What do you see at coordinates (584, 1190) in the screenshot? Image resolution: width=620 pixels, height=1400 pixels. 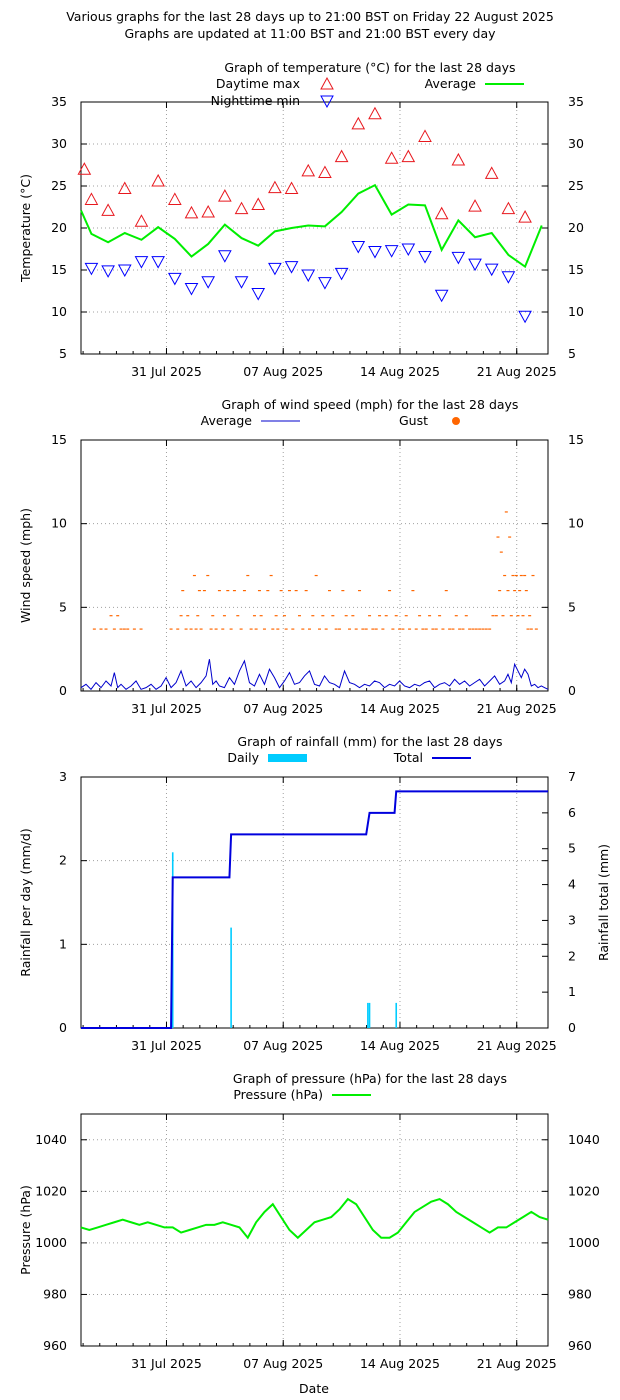 I see `y2-tick-label: 1020` at bounding box center [584, 1190].